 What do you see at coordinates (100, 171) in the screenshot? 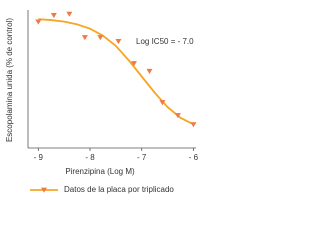
I see `x-axis-title: Pirenzipina (Log M)` at bounding box center [100, 171].